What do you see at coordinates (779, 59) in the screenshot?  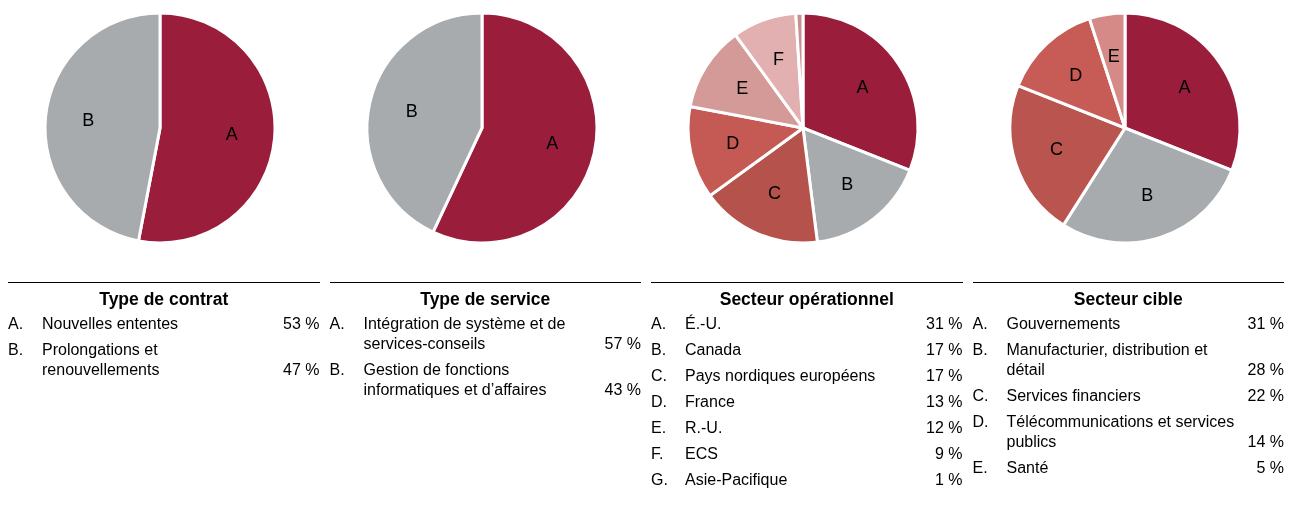 I see `slice-label: F` at bounding box center [779, 59].